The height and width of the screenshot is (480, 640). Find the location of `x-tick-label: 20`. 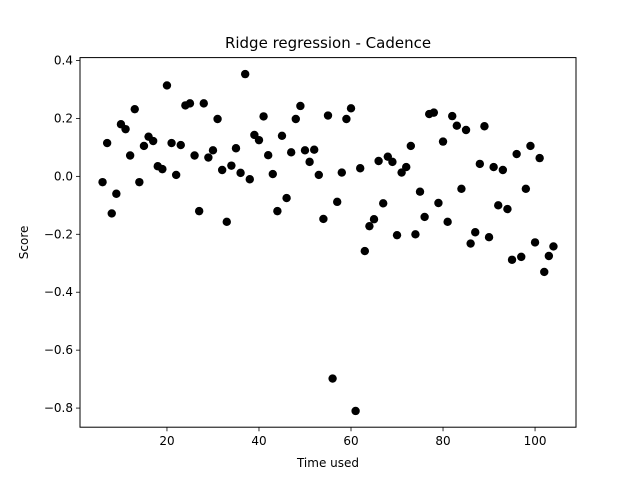

x-tick-label: 20 is located at coordinates (166, 441).